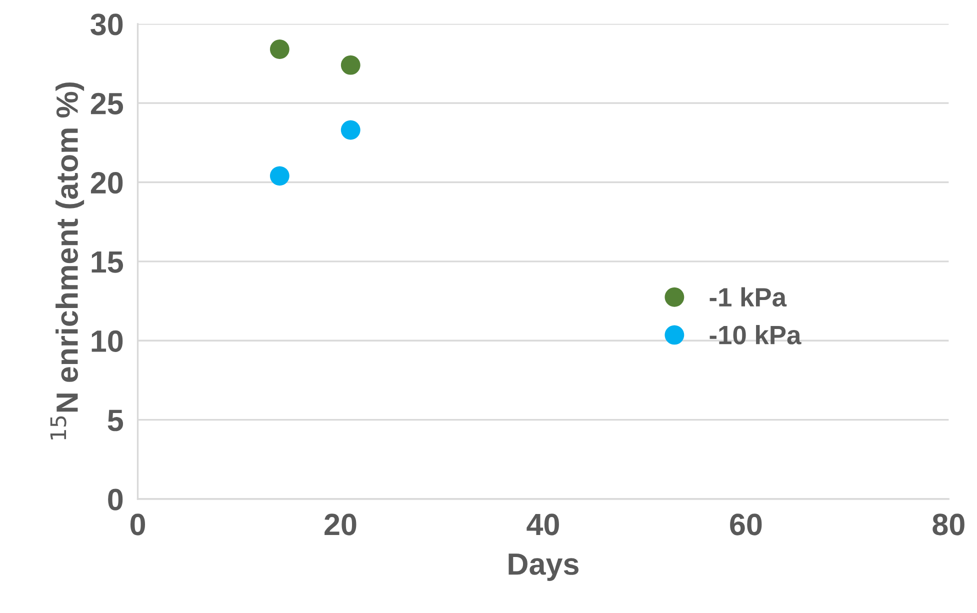 This screenshot has width=977, height=613. I want to click on y-tick-label: 20, so click(106, 183).